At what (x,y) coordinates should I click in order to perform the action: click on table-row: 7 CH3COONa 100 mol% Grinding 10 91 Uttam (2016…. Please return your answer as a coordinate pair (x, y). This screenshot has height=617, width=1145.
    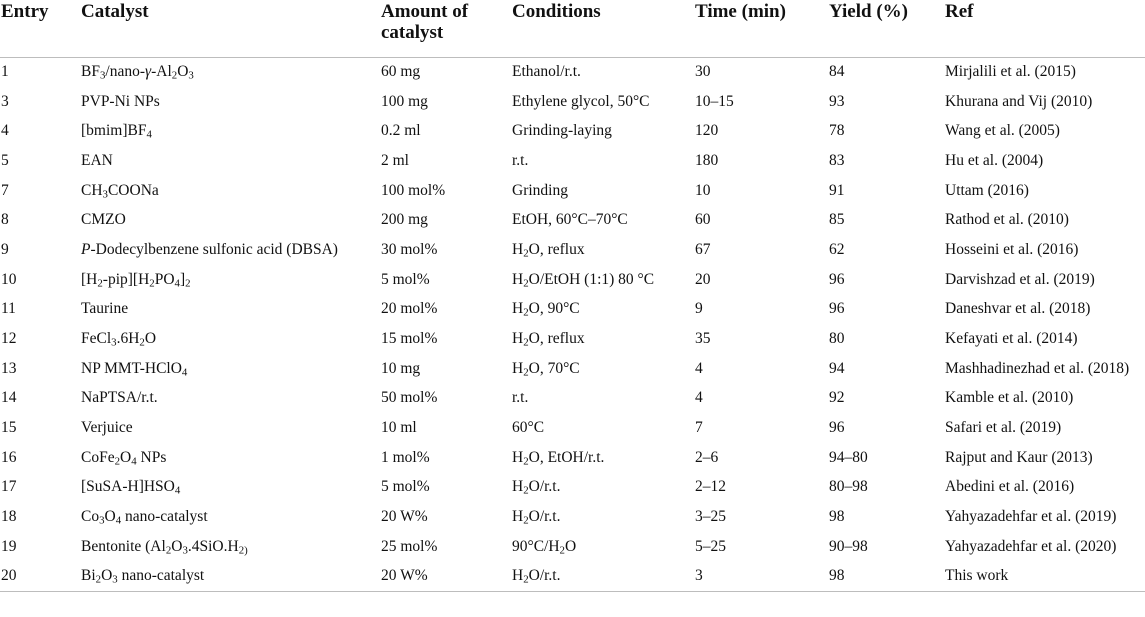
    Looking at the image, I should click on (572, 191).